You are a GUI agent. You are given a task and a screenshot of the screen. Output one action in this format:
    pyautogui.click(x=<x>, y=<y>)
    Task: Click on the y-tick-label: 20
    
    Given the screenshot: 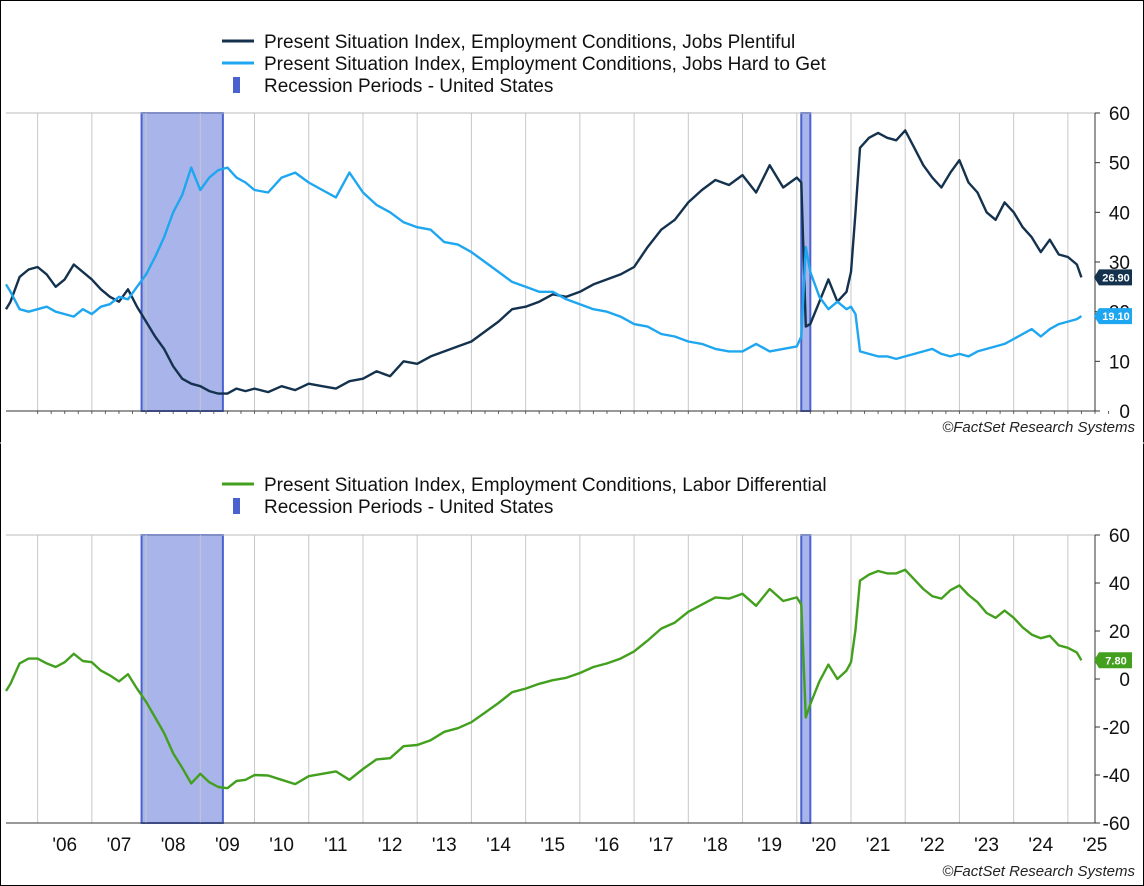 What is the action you would take?
    pyautogui.click(x=1119, y=632)
    